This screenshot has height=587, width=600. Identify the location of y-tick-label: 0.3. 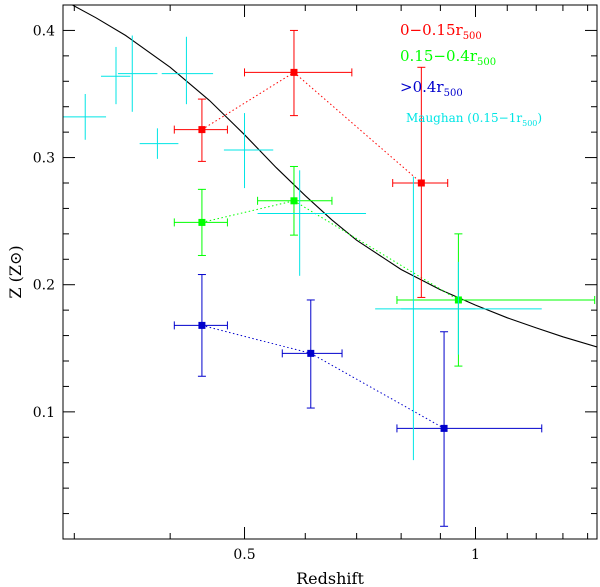
(44, 159).